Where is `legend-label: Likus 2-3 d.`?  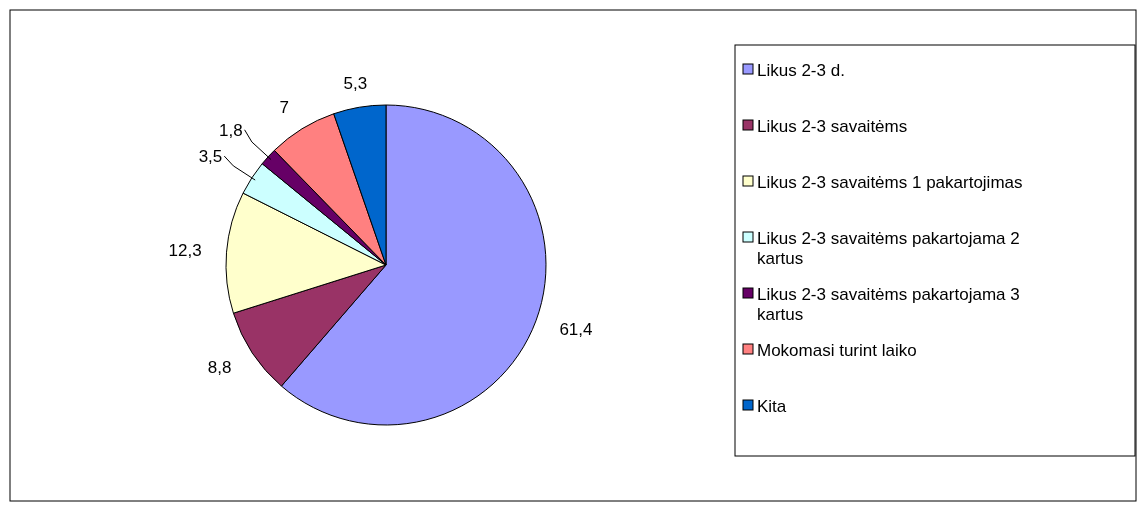
legend-label: Likus 2-3 d. is located at coordinates (801, 70).